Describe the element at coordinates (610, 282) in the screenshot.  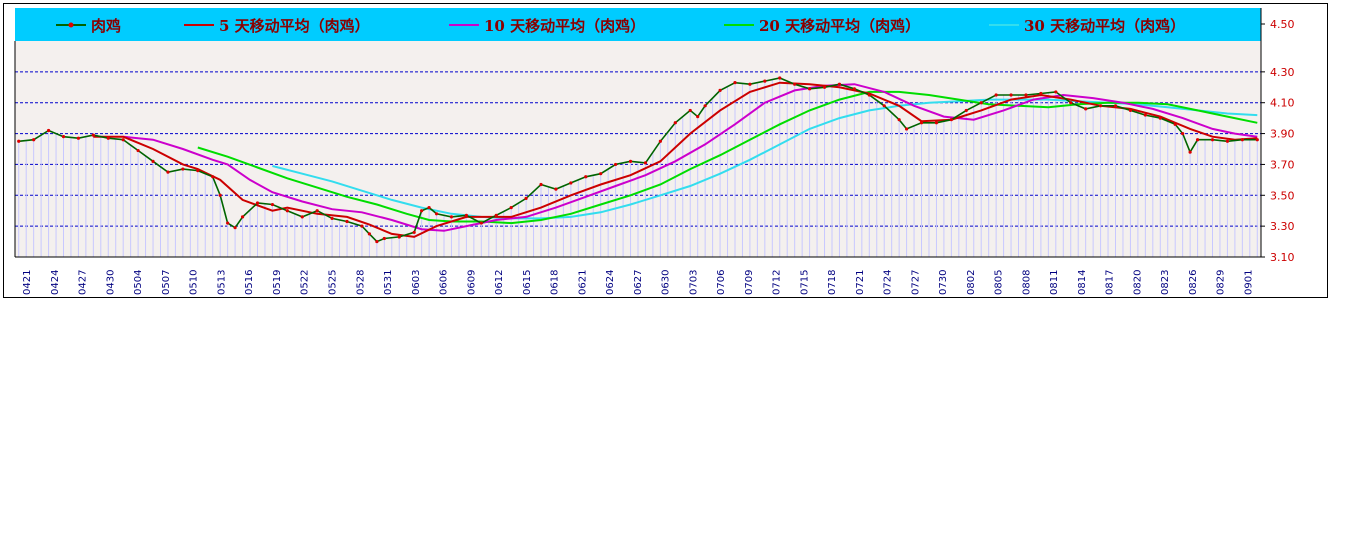
I see `x-tick-label: 0624` at that location.